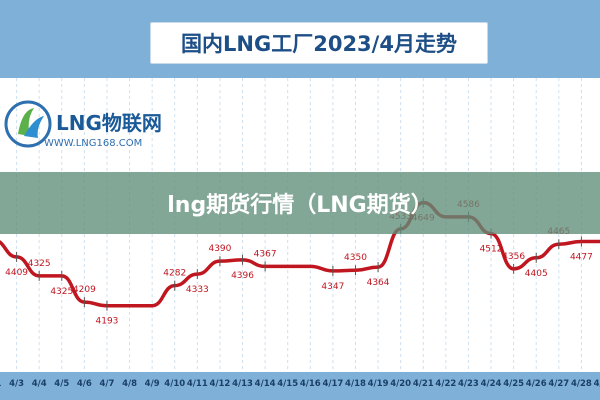  Describe the element at coordinates (219, 249) in the screenshot. I see `data-label: 4390` at that location.